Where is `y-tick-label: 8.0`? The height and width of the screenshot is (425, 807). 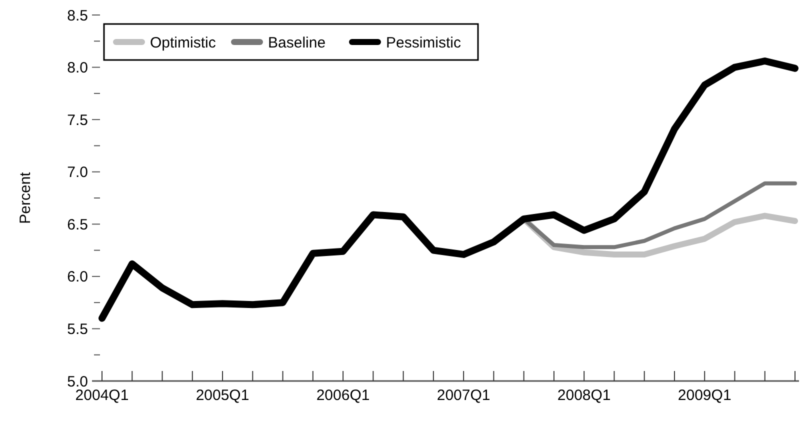 y-tick-label: 8.0 is located at coordinates (77, 68).